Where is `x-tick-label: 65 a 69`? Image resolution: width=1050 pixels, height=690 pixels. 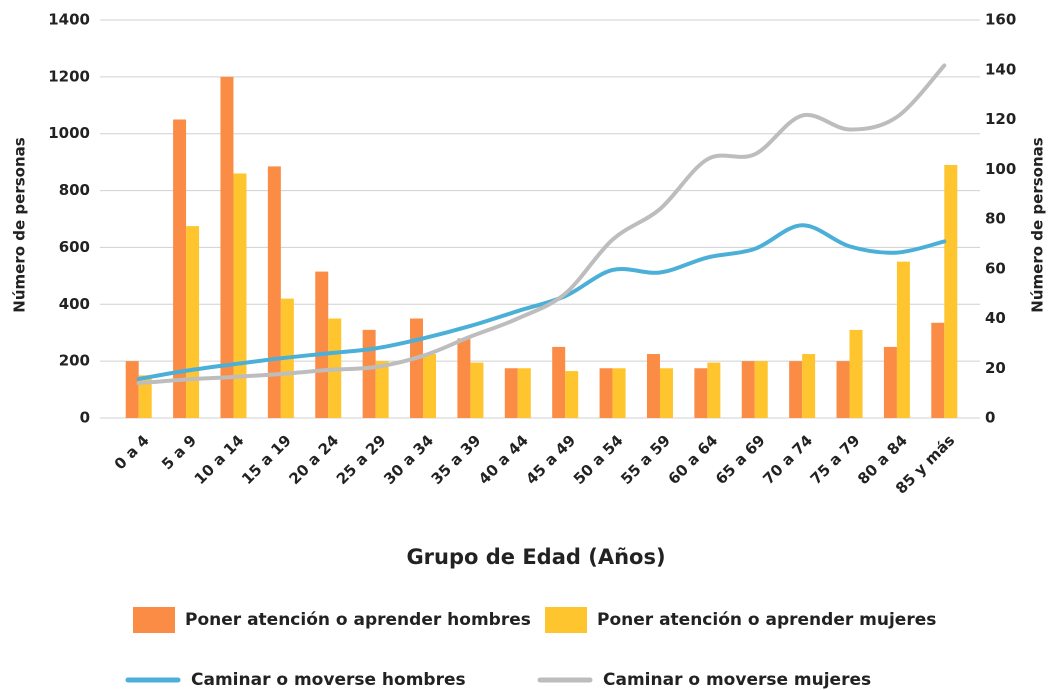 x-tick-label: 65 a 69 is located at coordinates (740, 459).